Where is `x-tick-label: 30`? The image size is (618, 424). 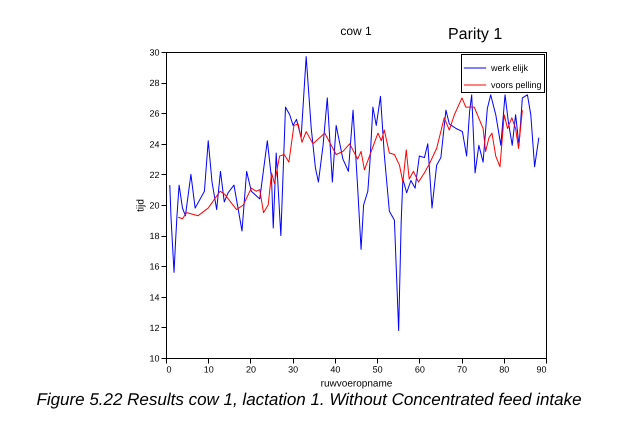
x-tick-label: 30 is located at coordinates (293, 369).